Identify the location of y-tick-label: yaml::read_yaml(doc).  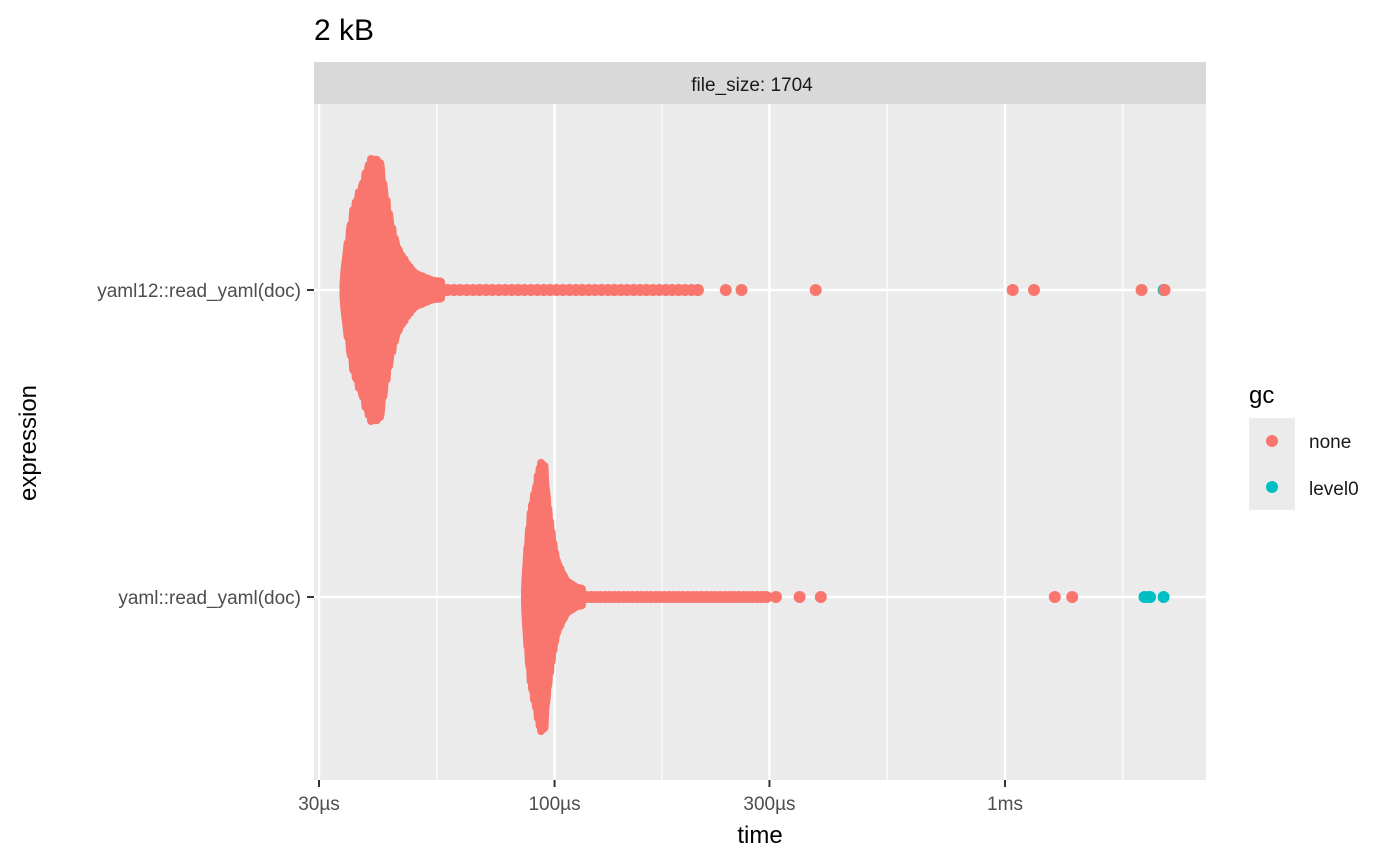
(209, 598).